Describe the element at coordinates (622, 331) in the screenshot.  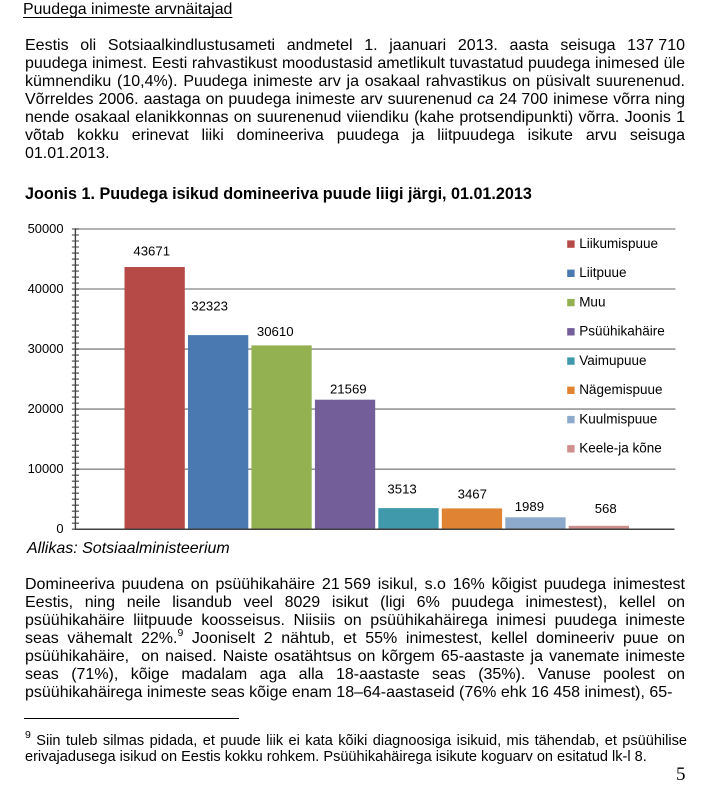
I see `svg-text: Psüühikahäire` at that location.